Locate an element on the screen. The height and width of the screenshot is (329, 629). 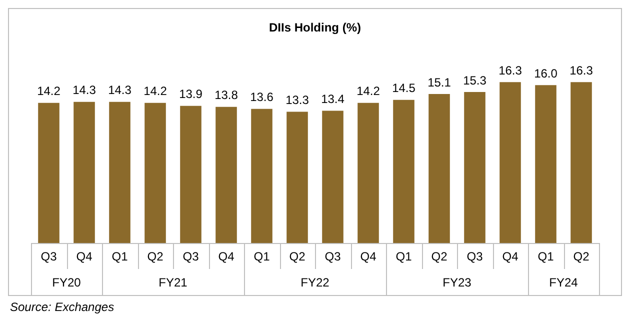
text: FY21 is located at coordinates (173, 282).